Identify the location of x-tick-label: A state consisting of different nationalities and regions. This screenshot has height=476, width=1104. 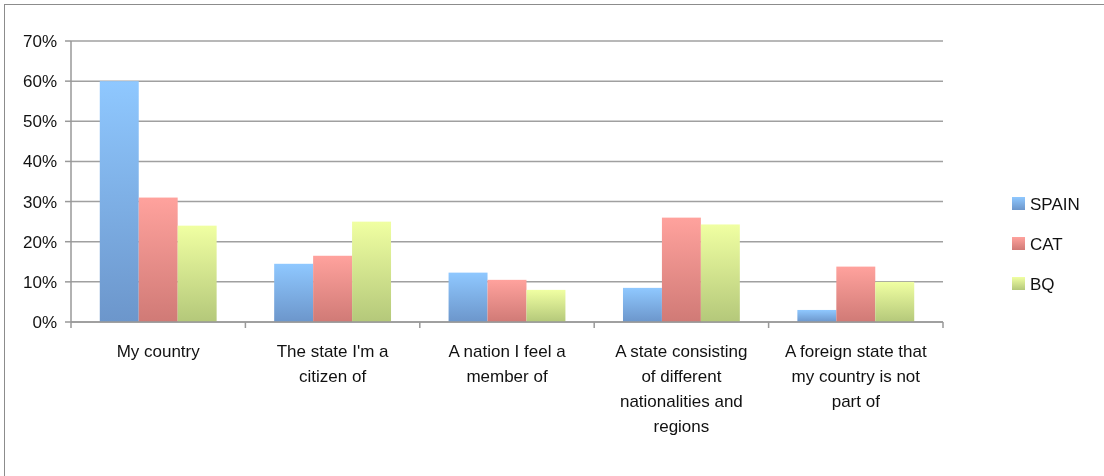
(681, 389).